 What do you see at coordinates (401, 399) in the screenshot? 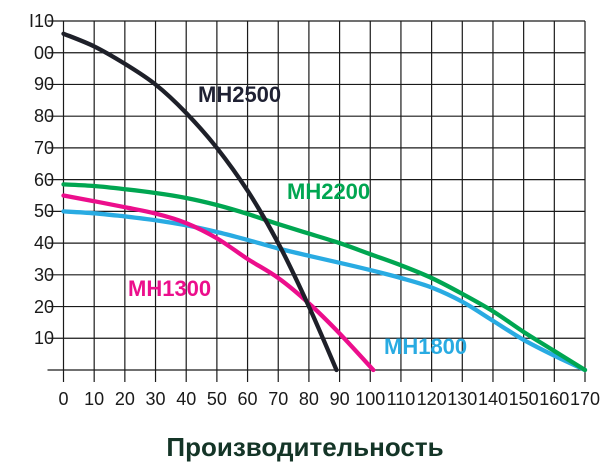
I see `x-tick-label: 110` at bounding box center [401, 399].